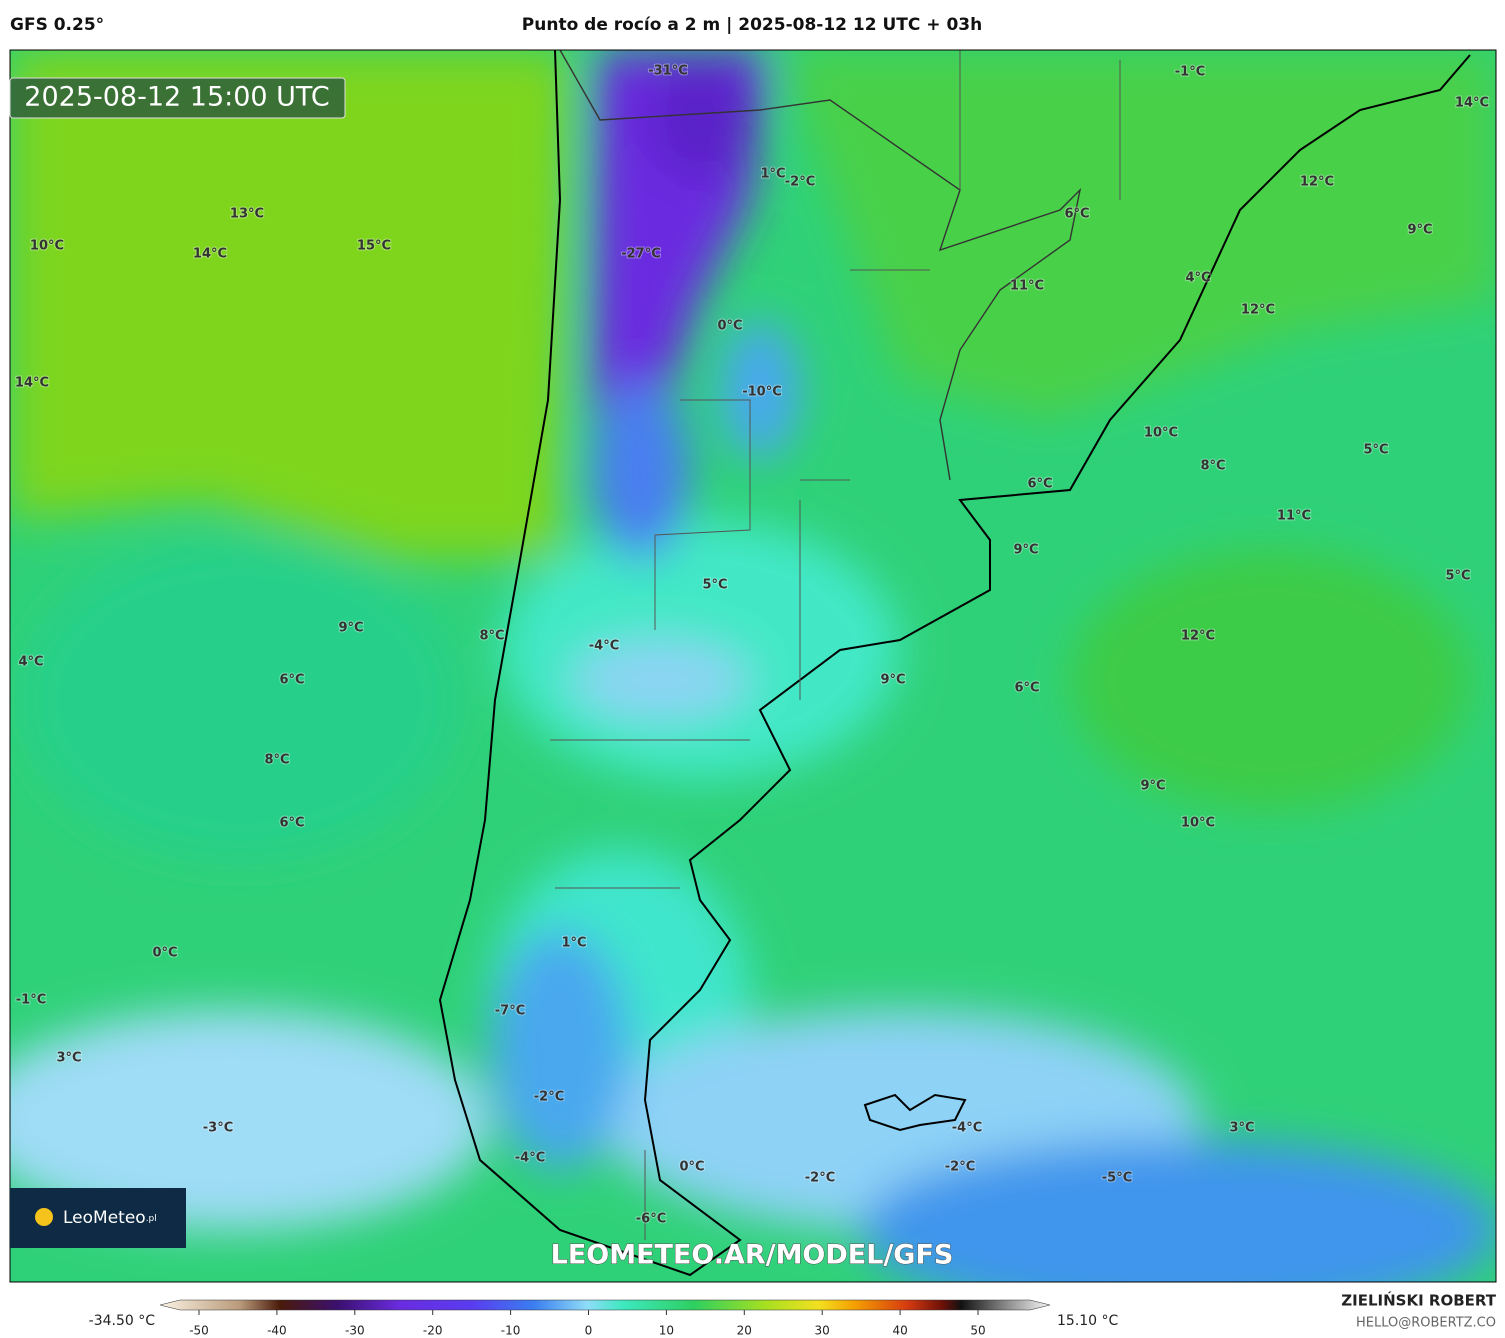 The width and height of the screenshot is (1505, 1338). Describe the element at coordinates (57, 25) in the screenshot. I see `model-name: GFS 0.25°` at that location.